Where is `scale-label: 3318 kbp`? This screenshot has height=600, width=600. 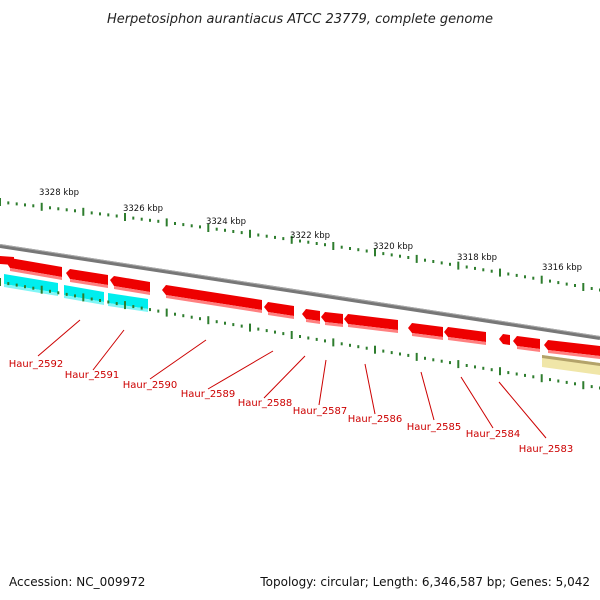 scale-label: 3318 kbp is located at coordinates (477, 258).